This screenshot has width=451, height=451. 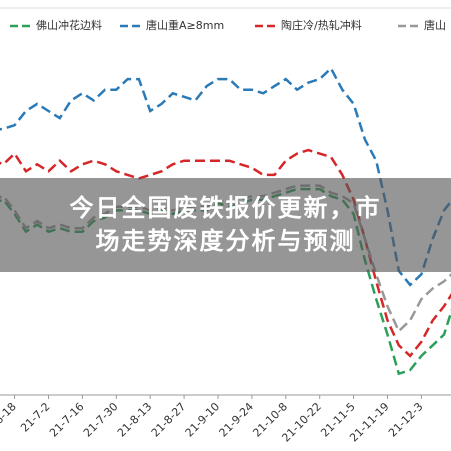 I want to click on x-tick-label: 21-7-16, so click(x=67, y=420).